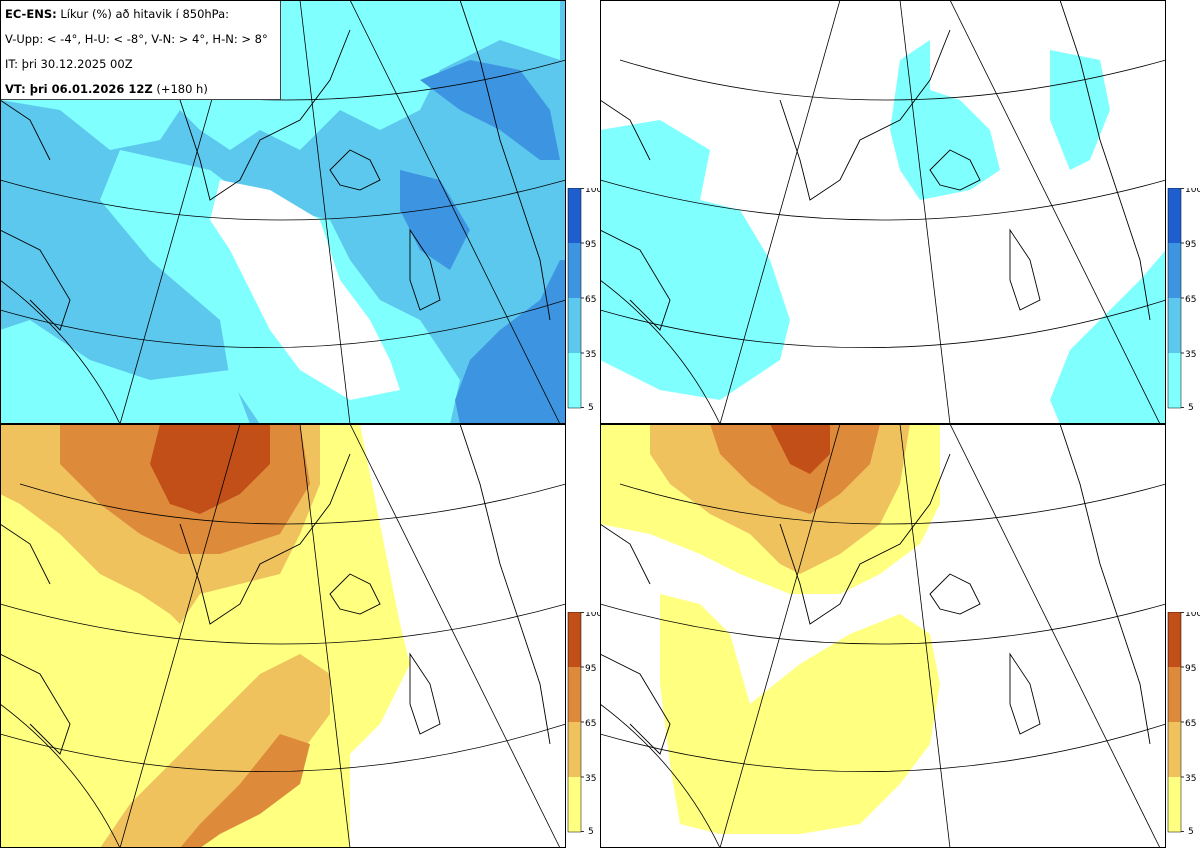 This screenshot has width=1200, height=848. I want to click on legend-bottom-left: 100 95 65 35 5, so click(583, 724).